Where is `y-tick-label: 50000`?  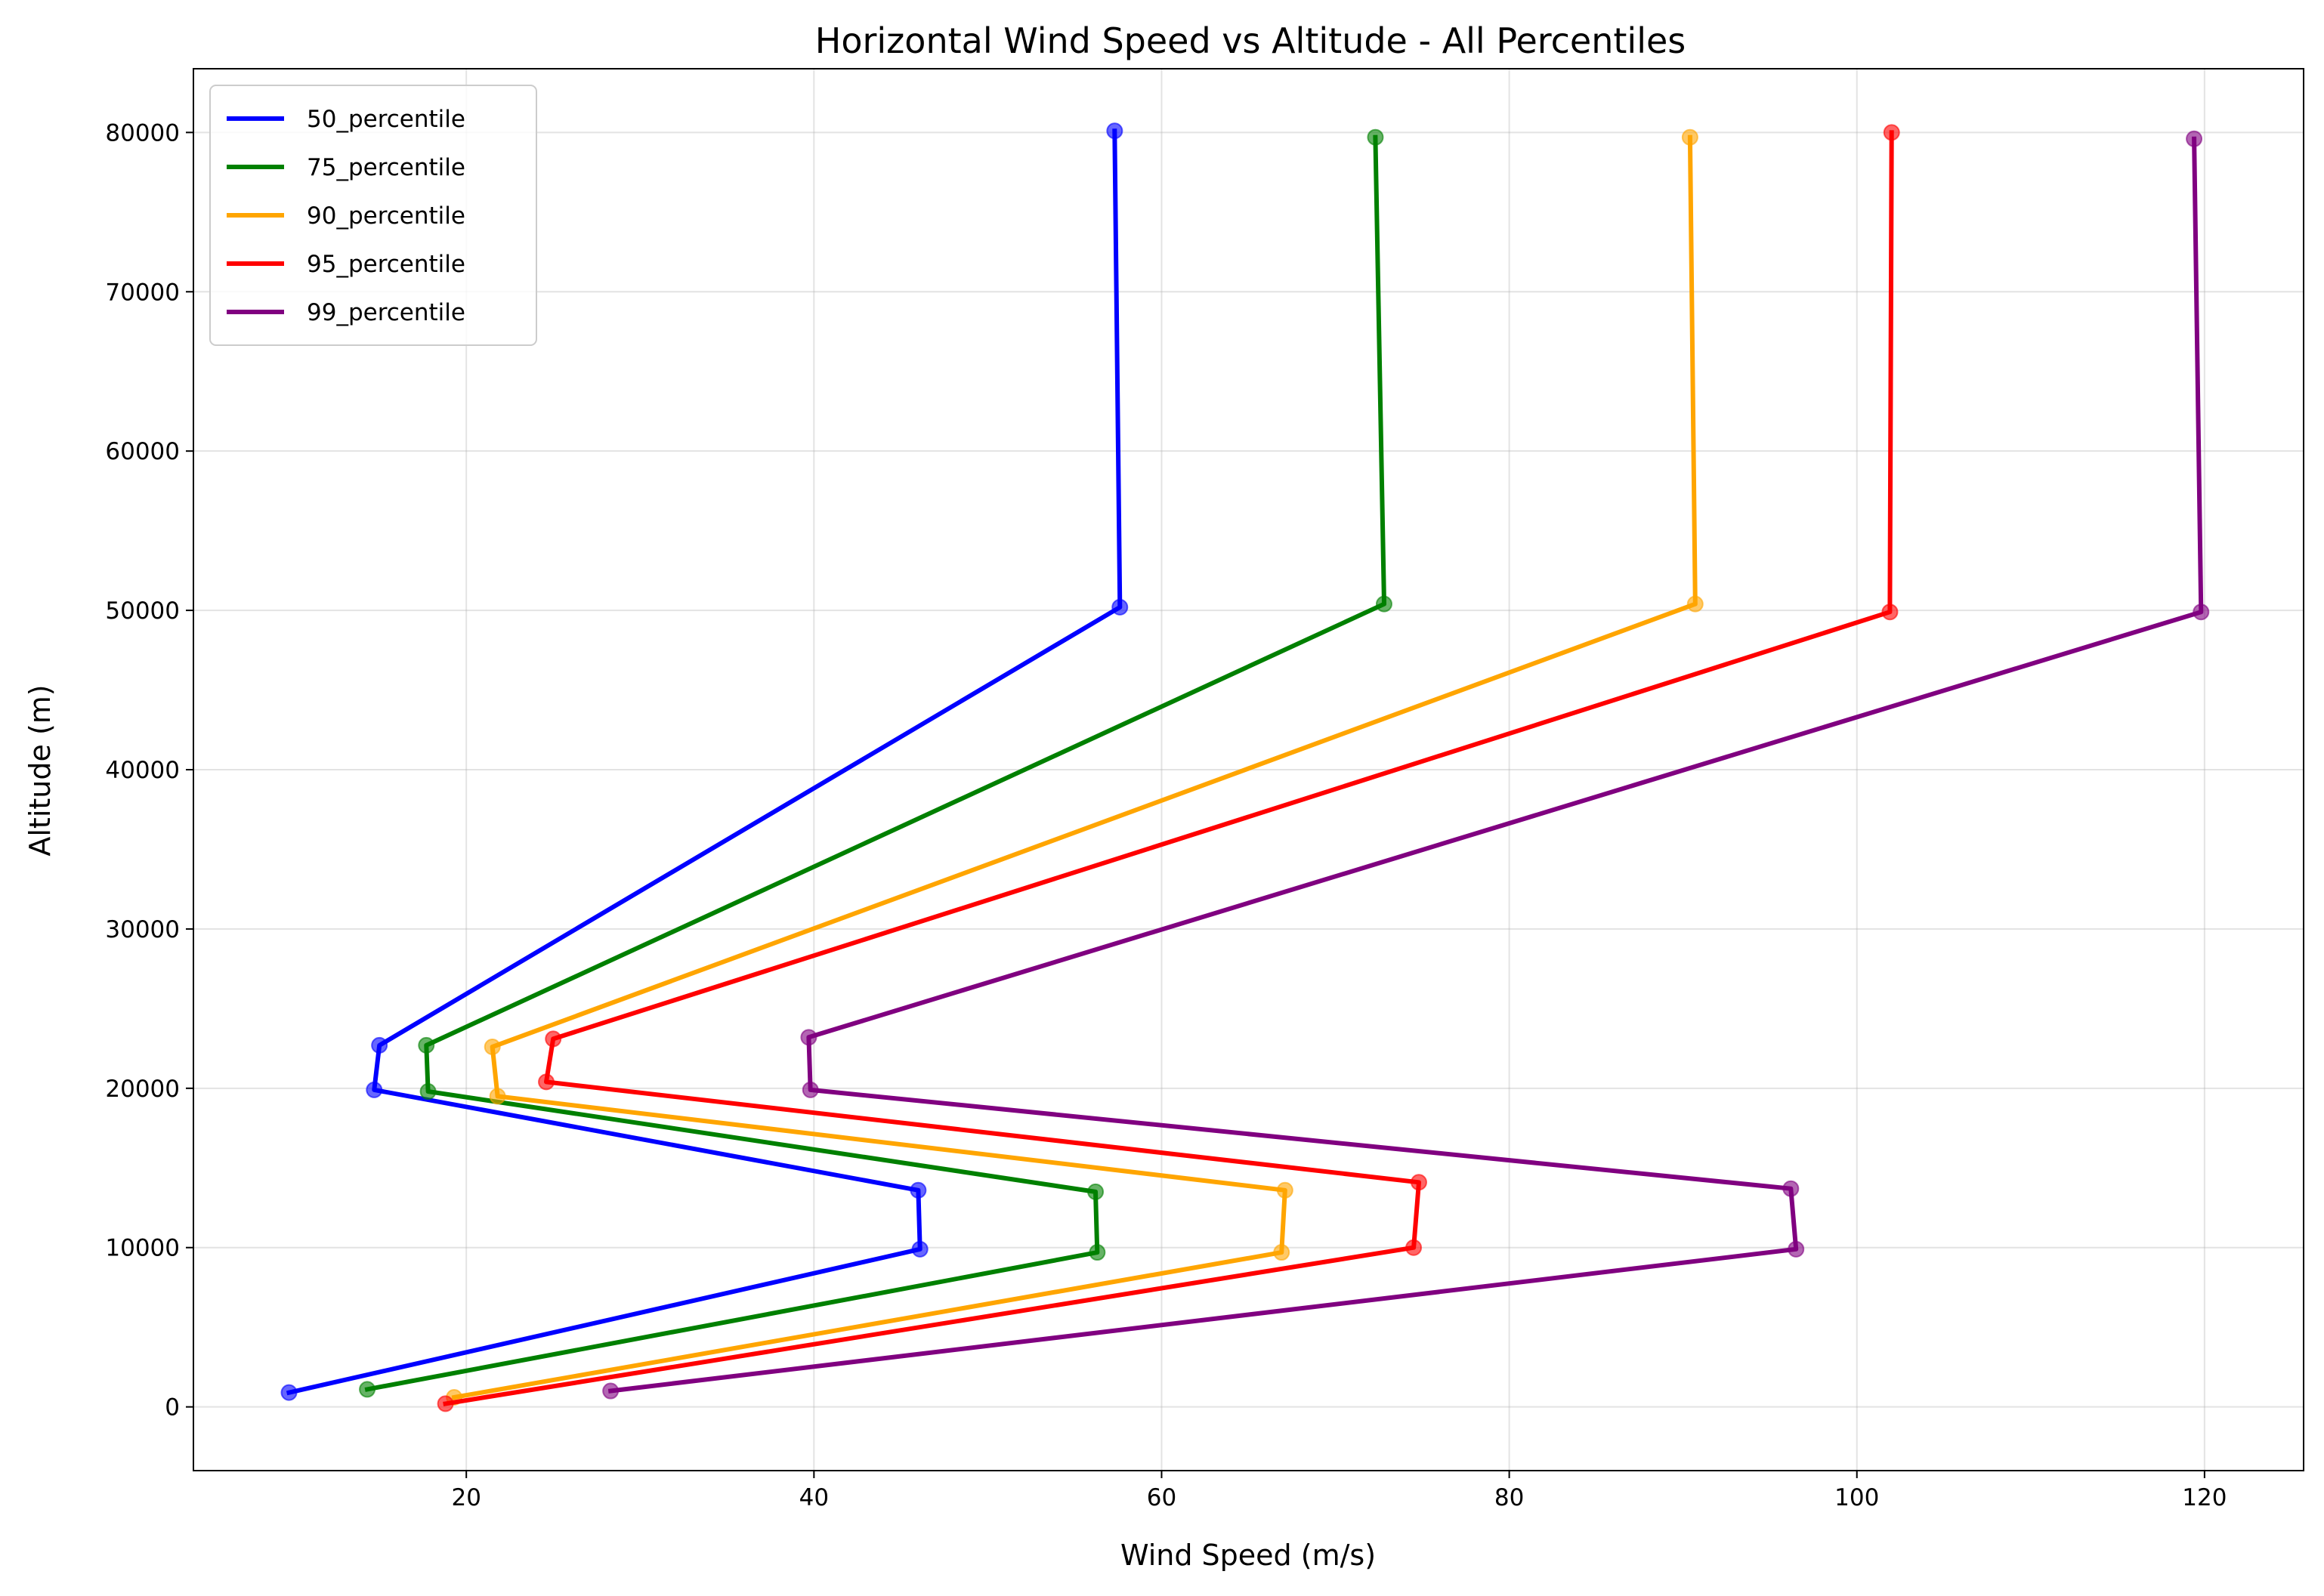
y-tick-label: 50000 is located at coordinates (142, 611).